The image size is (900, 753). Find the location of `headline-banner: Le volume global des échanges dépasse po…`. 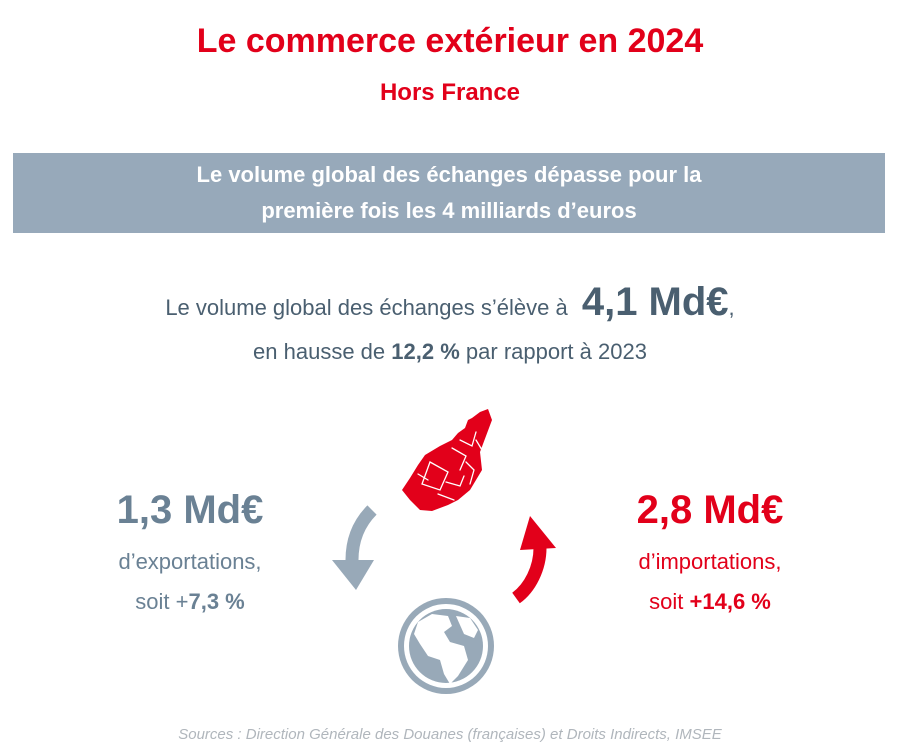

headline-banner: Le volume global des échanges dépasse po… is located at coordinates (449, 193).